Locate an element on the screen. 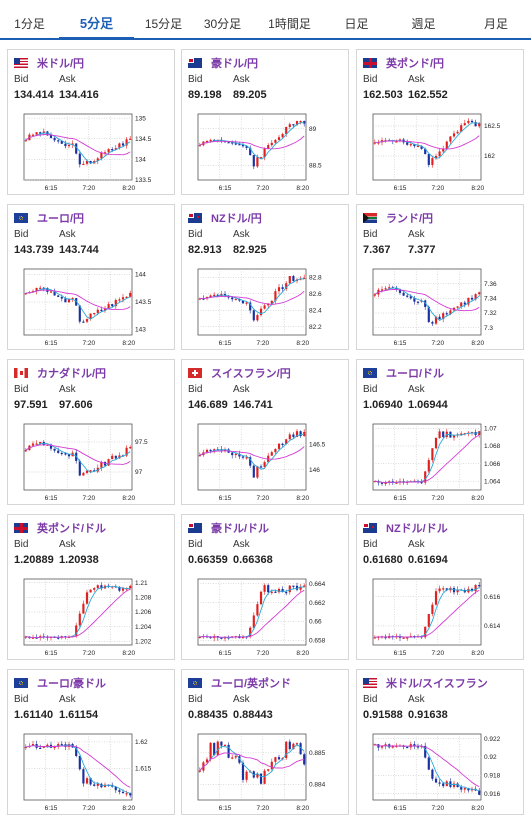 This screenshot has height=822, width=531. tab-1: 1分足 is located at coordinates (29, 24).